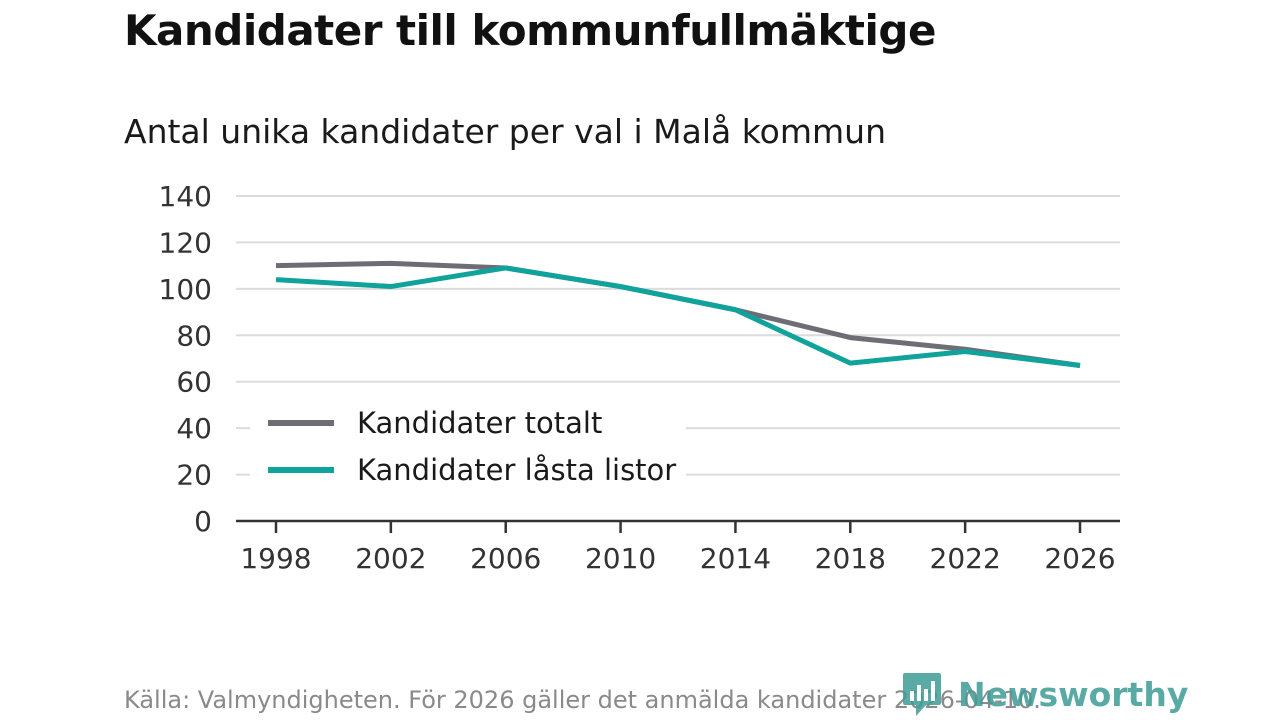 The height and width of the screenshot is (720, 1280). What do you see at coordinates (965, 558) in the screenshot?
I see `x-tick-label: 2022` at bounding box center [965, 558].